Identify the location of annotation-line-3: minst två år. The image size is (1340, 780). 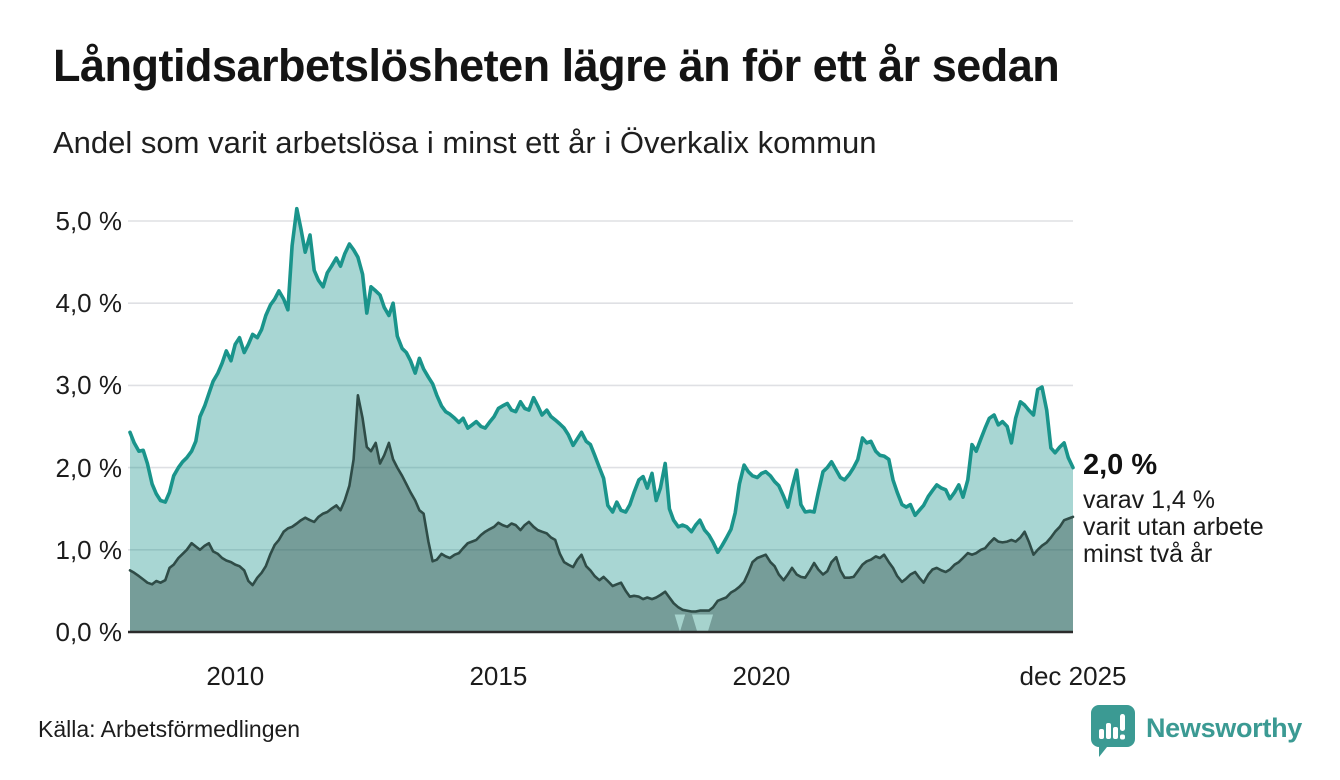
(1148, 554).